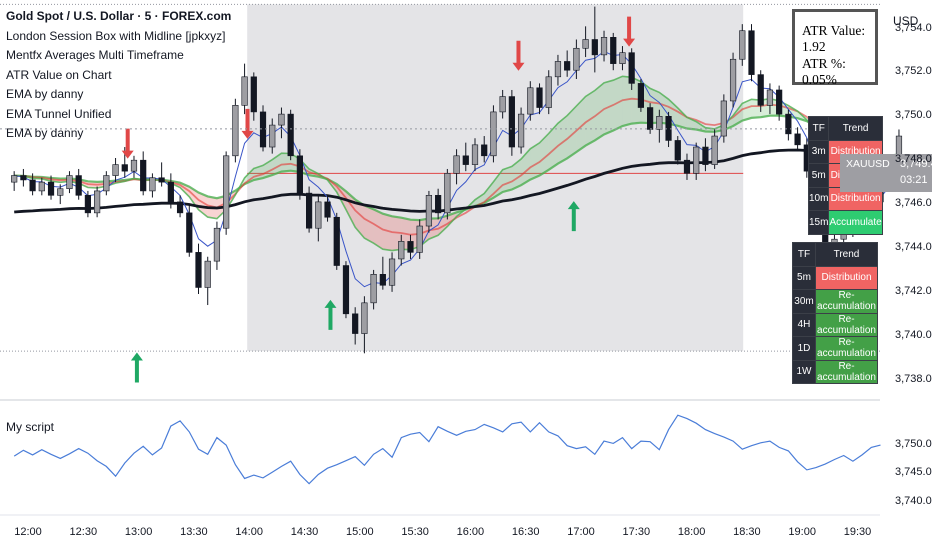  Describe the element at coordinates (119, 16) in the screenshot. I see `chart-title: Gold Spot / U.S. Dollar · 5 · FOREX.com` at that location.